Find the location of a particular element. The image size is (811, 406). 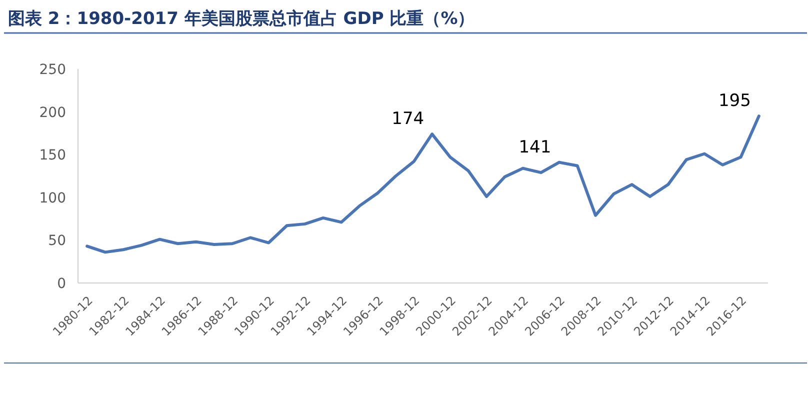

y-tick-label: 200 is located at coordinates (52, 112).